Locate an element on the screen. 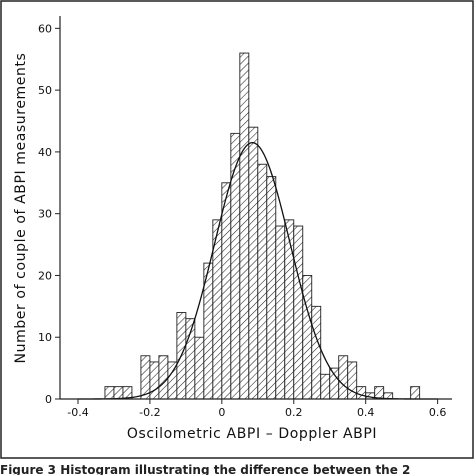 The height and width of the screenshot is (475, 474). y-tick-label: 50 is located at coordinates (45, 90).